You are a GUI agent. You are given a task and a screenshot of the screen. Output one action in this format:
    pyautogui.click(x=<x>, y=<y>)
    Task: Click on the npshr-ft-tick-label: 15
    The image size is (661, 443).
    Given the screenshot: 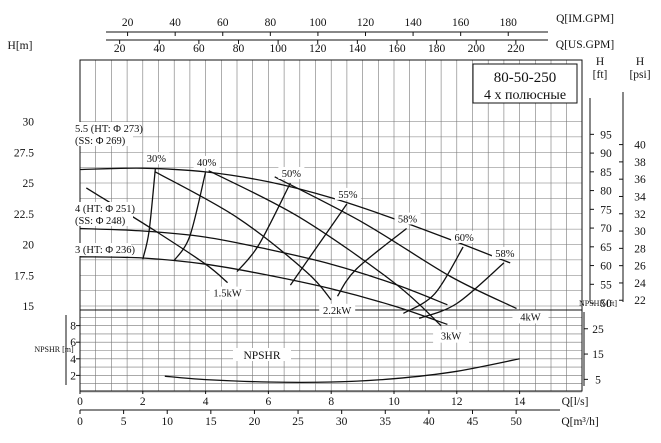 What is the action you would take?
    pyautogui.click(x=598, y=355)
    